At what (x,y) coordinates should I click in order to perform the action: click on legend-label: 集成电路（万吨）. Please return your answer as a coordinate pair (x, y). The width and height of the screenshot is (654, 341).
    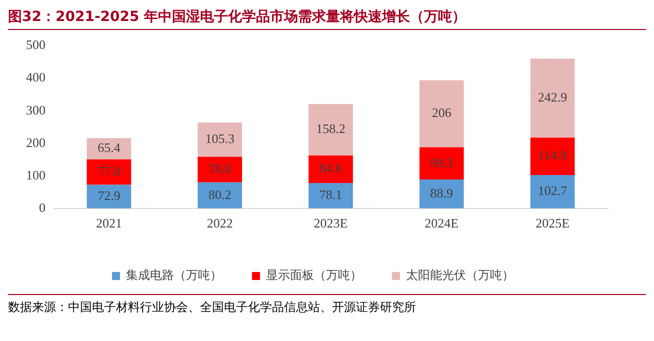
    Looking at the image, I should click on (174, 275).